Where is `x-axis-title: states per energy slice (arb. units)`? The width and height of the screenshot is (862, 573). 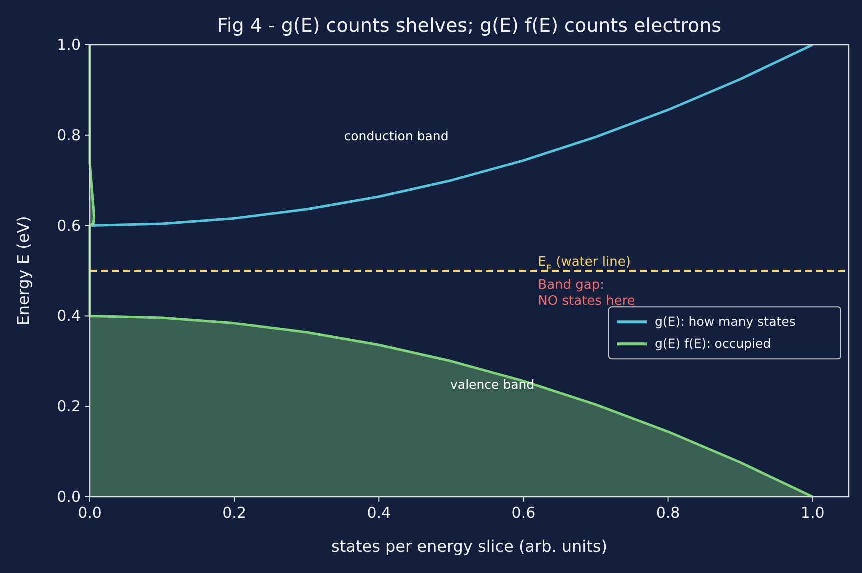 x-axis-title: states per energy slice (arb. units) is located at coordinates (470, 546).